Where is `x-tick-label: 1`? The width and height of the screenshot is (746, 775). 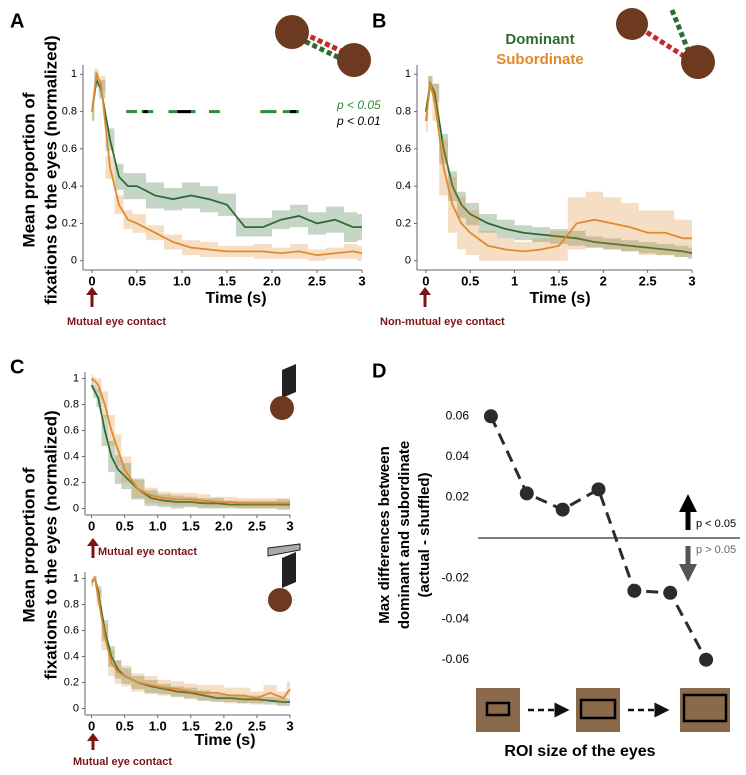 x-tick-label: 1 is located at coordinates (514, 280).